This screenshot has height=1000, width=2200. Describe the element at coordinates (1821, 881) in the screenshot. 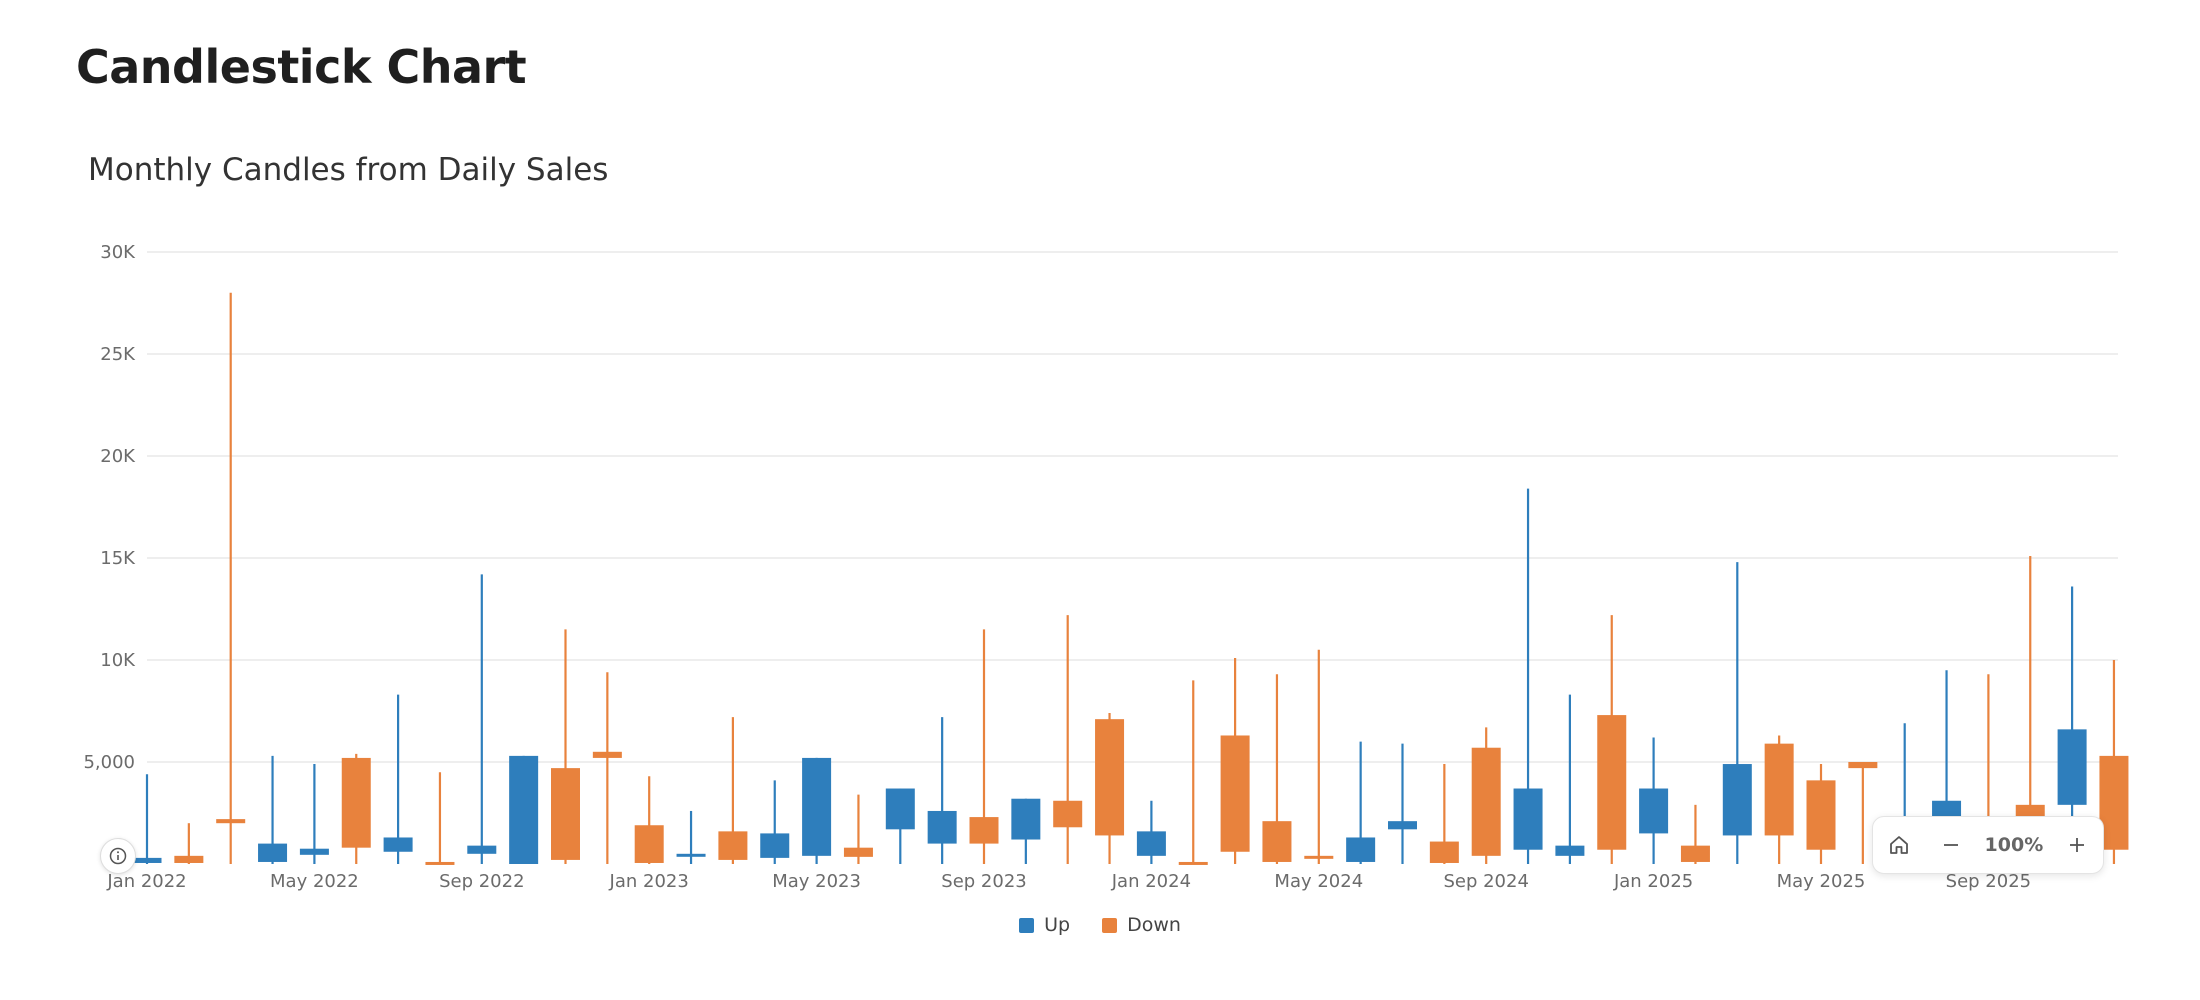

I see `x-tick-label: May 2025` at that location.